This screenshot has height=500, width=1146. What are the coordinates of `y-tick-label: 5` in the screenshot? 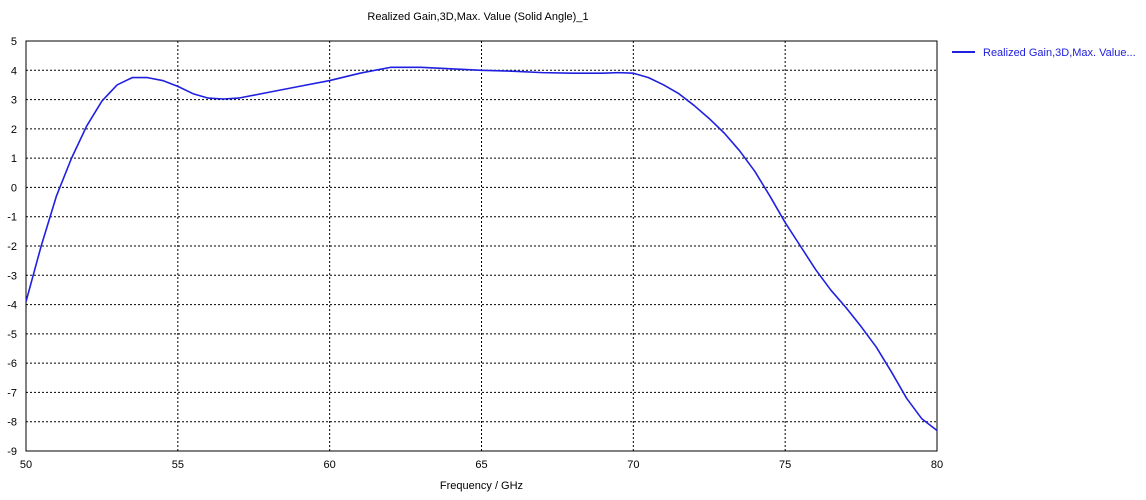 It's located at (14, 42).